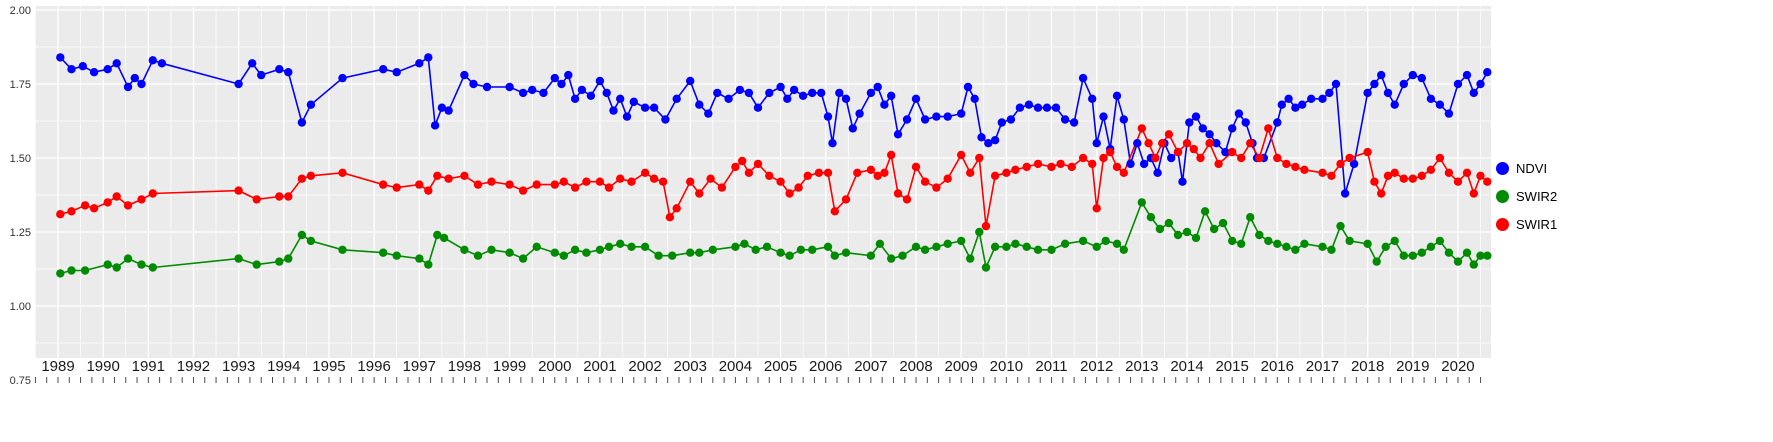 The width and height of the screenshot is (1773, 442). I want to click on legend-item-swir2: SWIR2, so click(1526, 196).